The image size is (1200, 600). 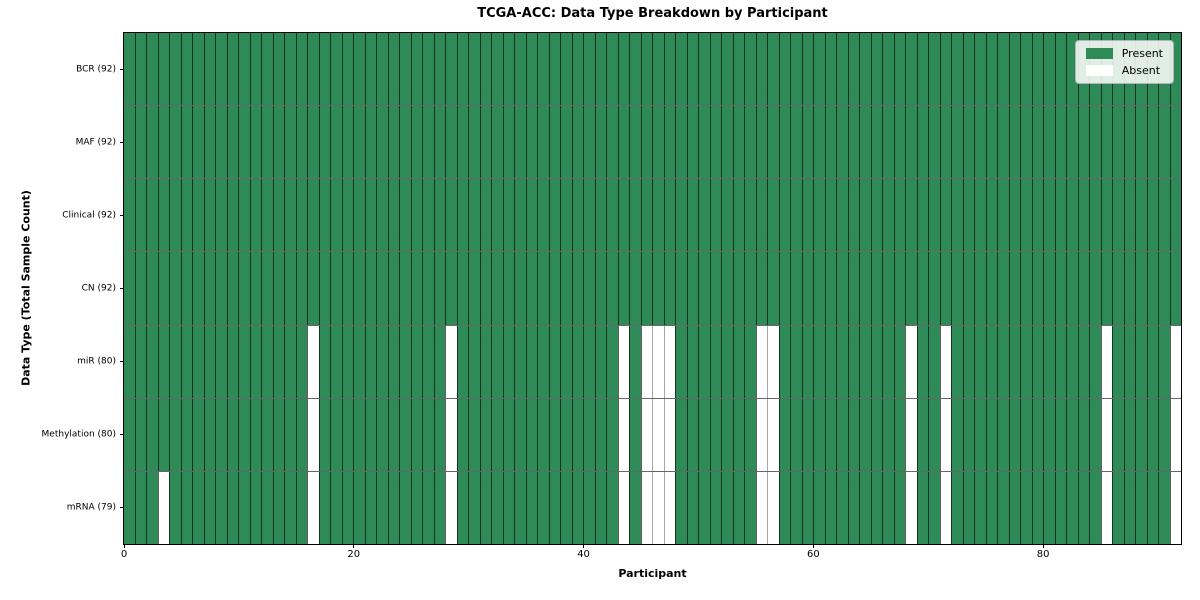 I want to click on heatmap-row, so click(x=652, y=507).